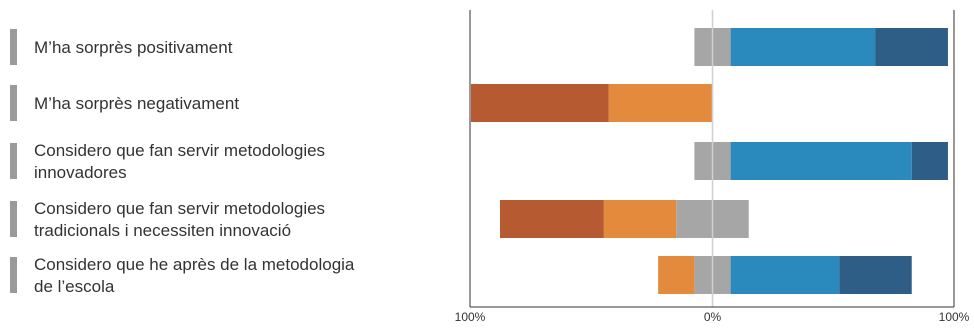 The image size is (974, 330). What do you see at coordinates (80, 172) in the screenshot?
I see `category-label: innovadores` at bounding box center [80, 172].